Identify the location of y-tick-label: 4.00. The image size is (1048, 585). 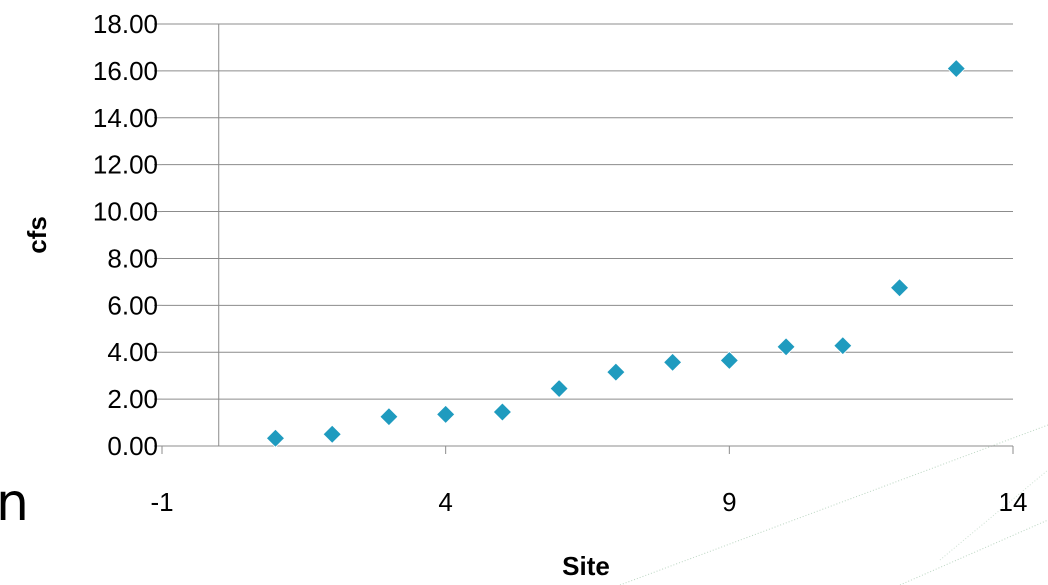
(132, 352).